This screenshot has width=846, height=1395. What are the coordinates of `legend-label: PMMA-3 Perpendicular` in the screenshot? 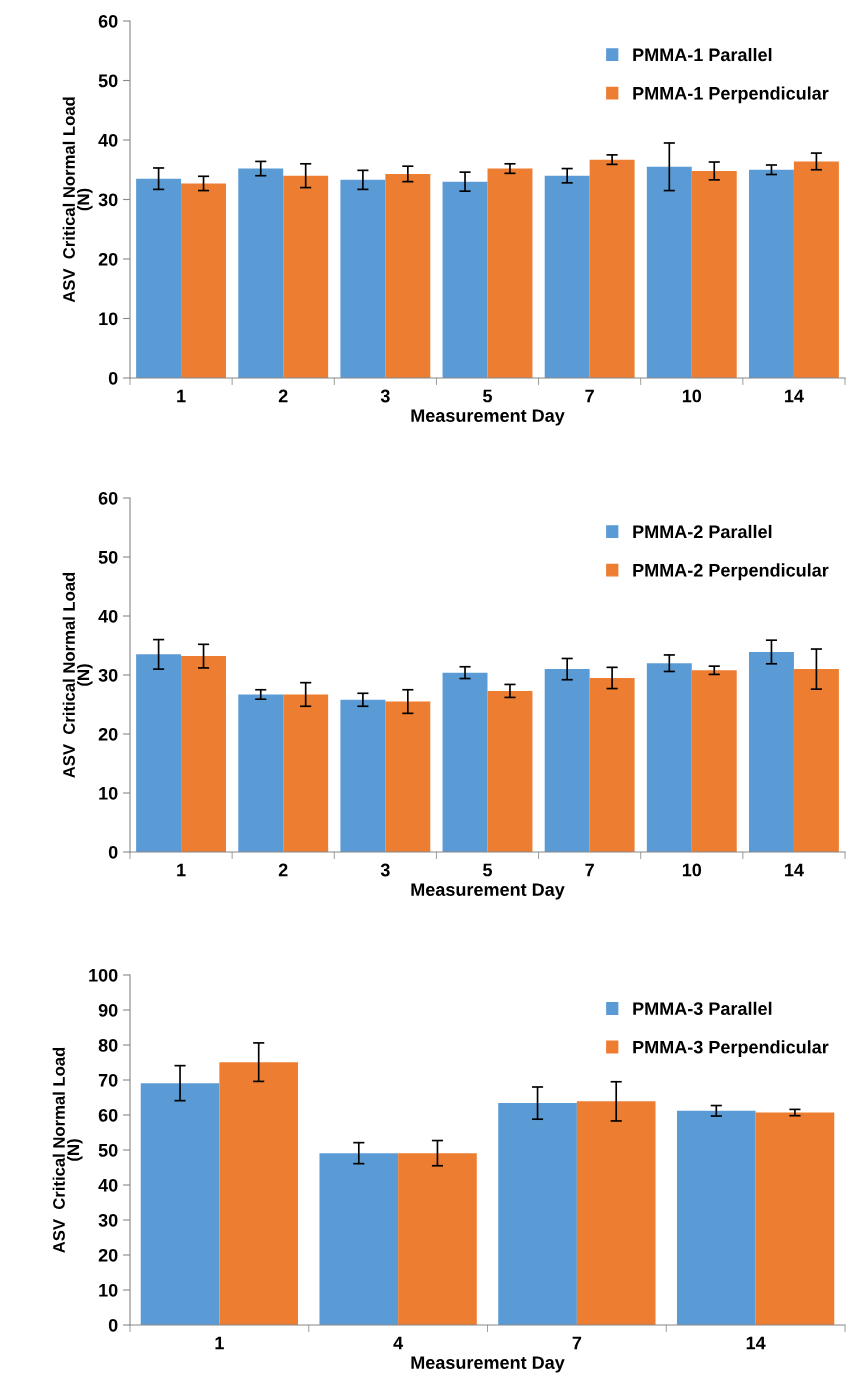 It's located at (731, 1049).